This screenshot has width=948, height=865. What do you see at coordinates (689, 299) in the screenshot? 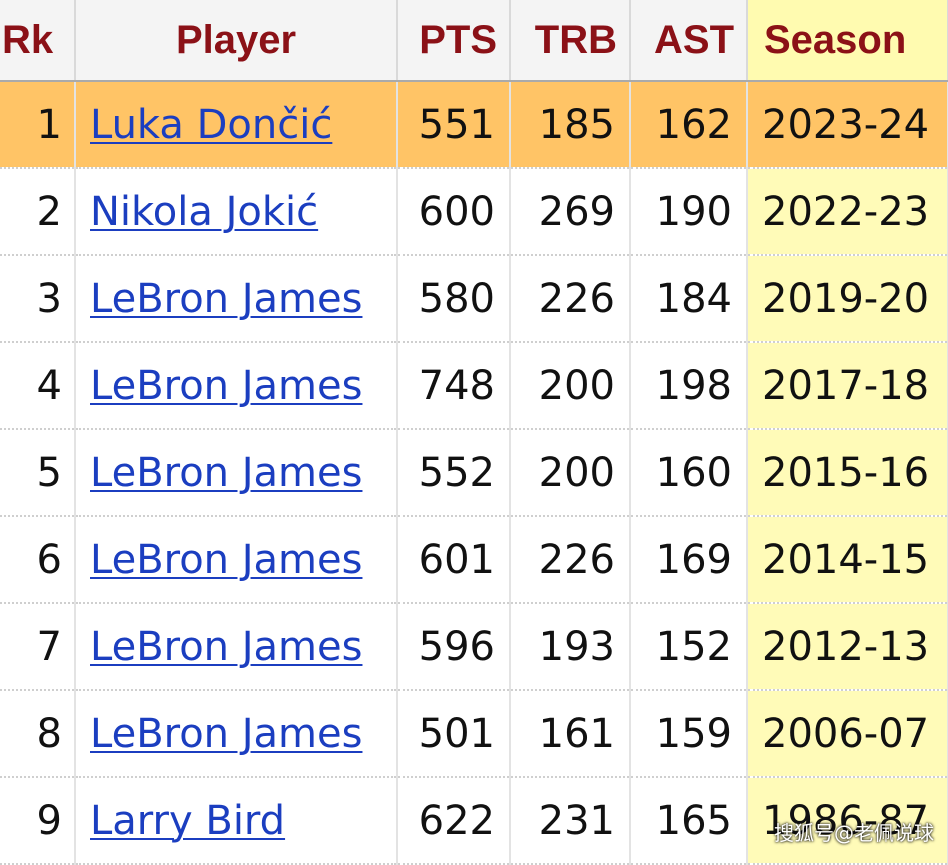
I see `ast-cell: 184` at bounding box center [689, 299].